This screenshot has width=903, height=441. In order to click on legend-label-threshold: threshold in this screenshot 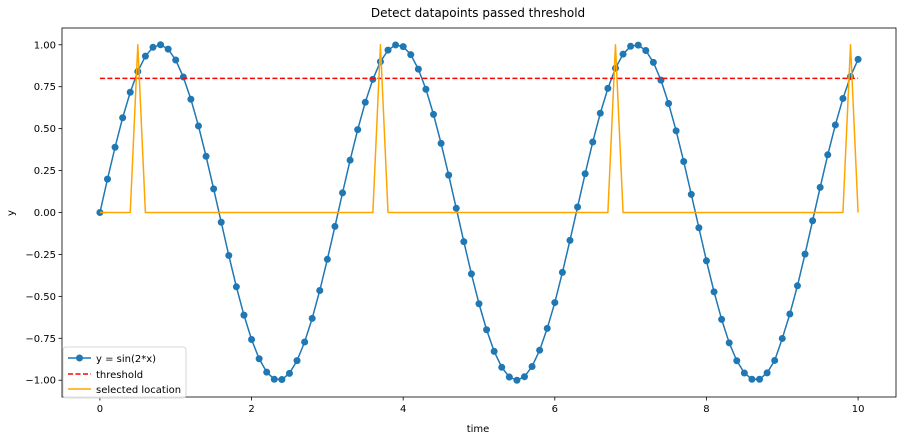, I will do `click(119, 375)`.